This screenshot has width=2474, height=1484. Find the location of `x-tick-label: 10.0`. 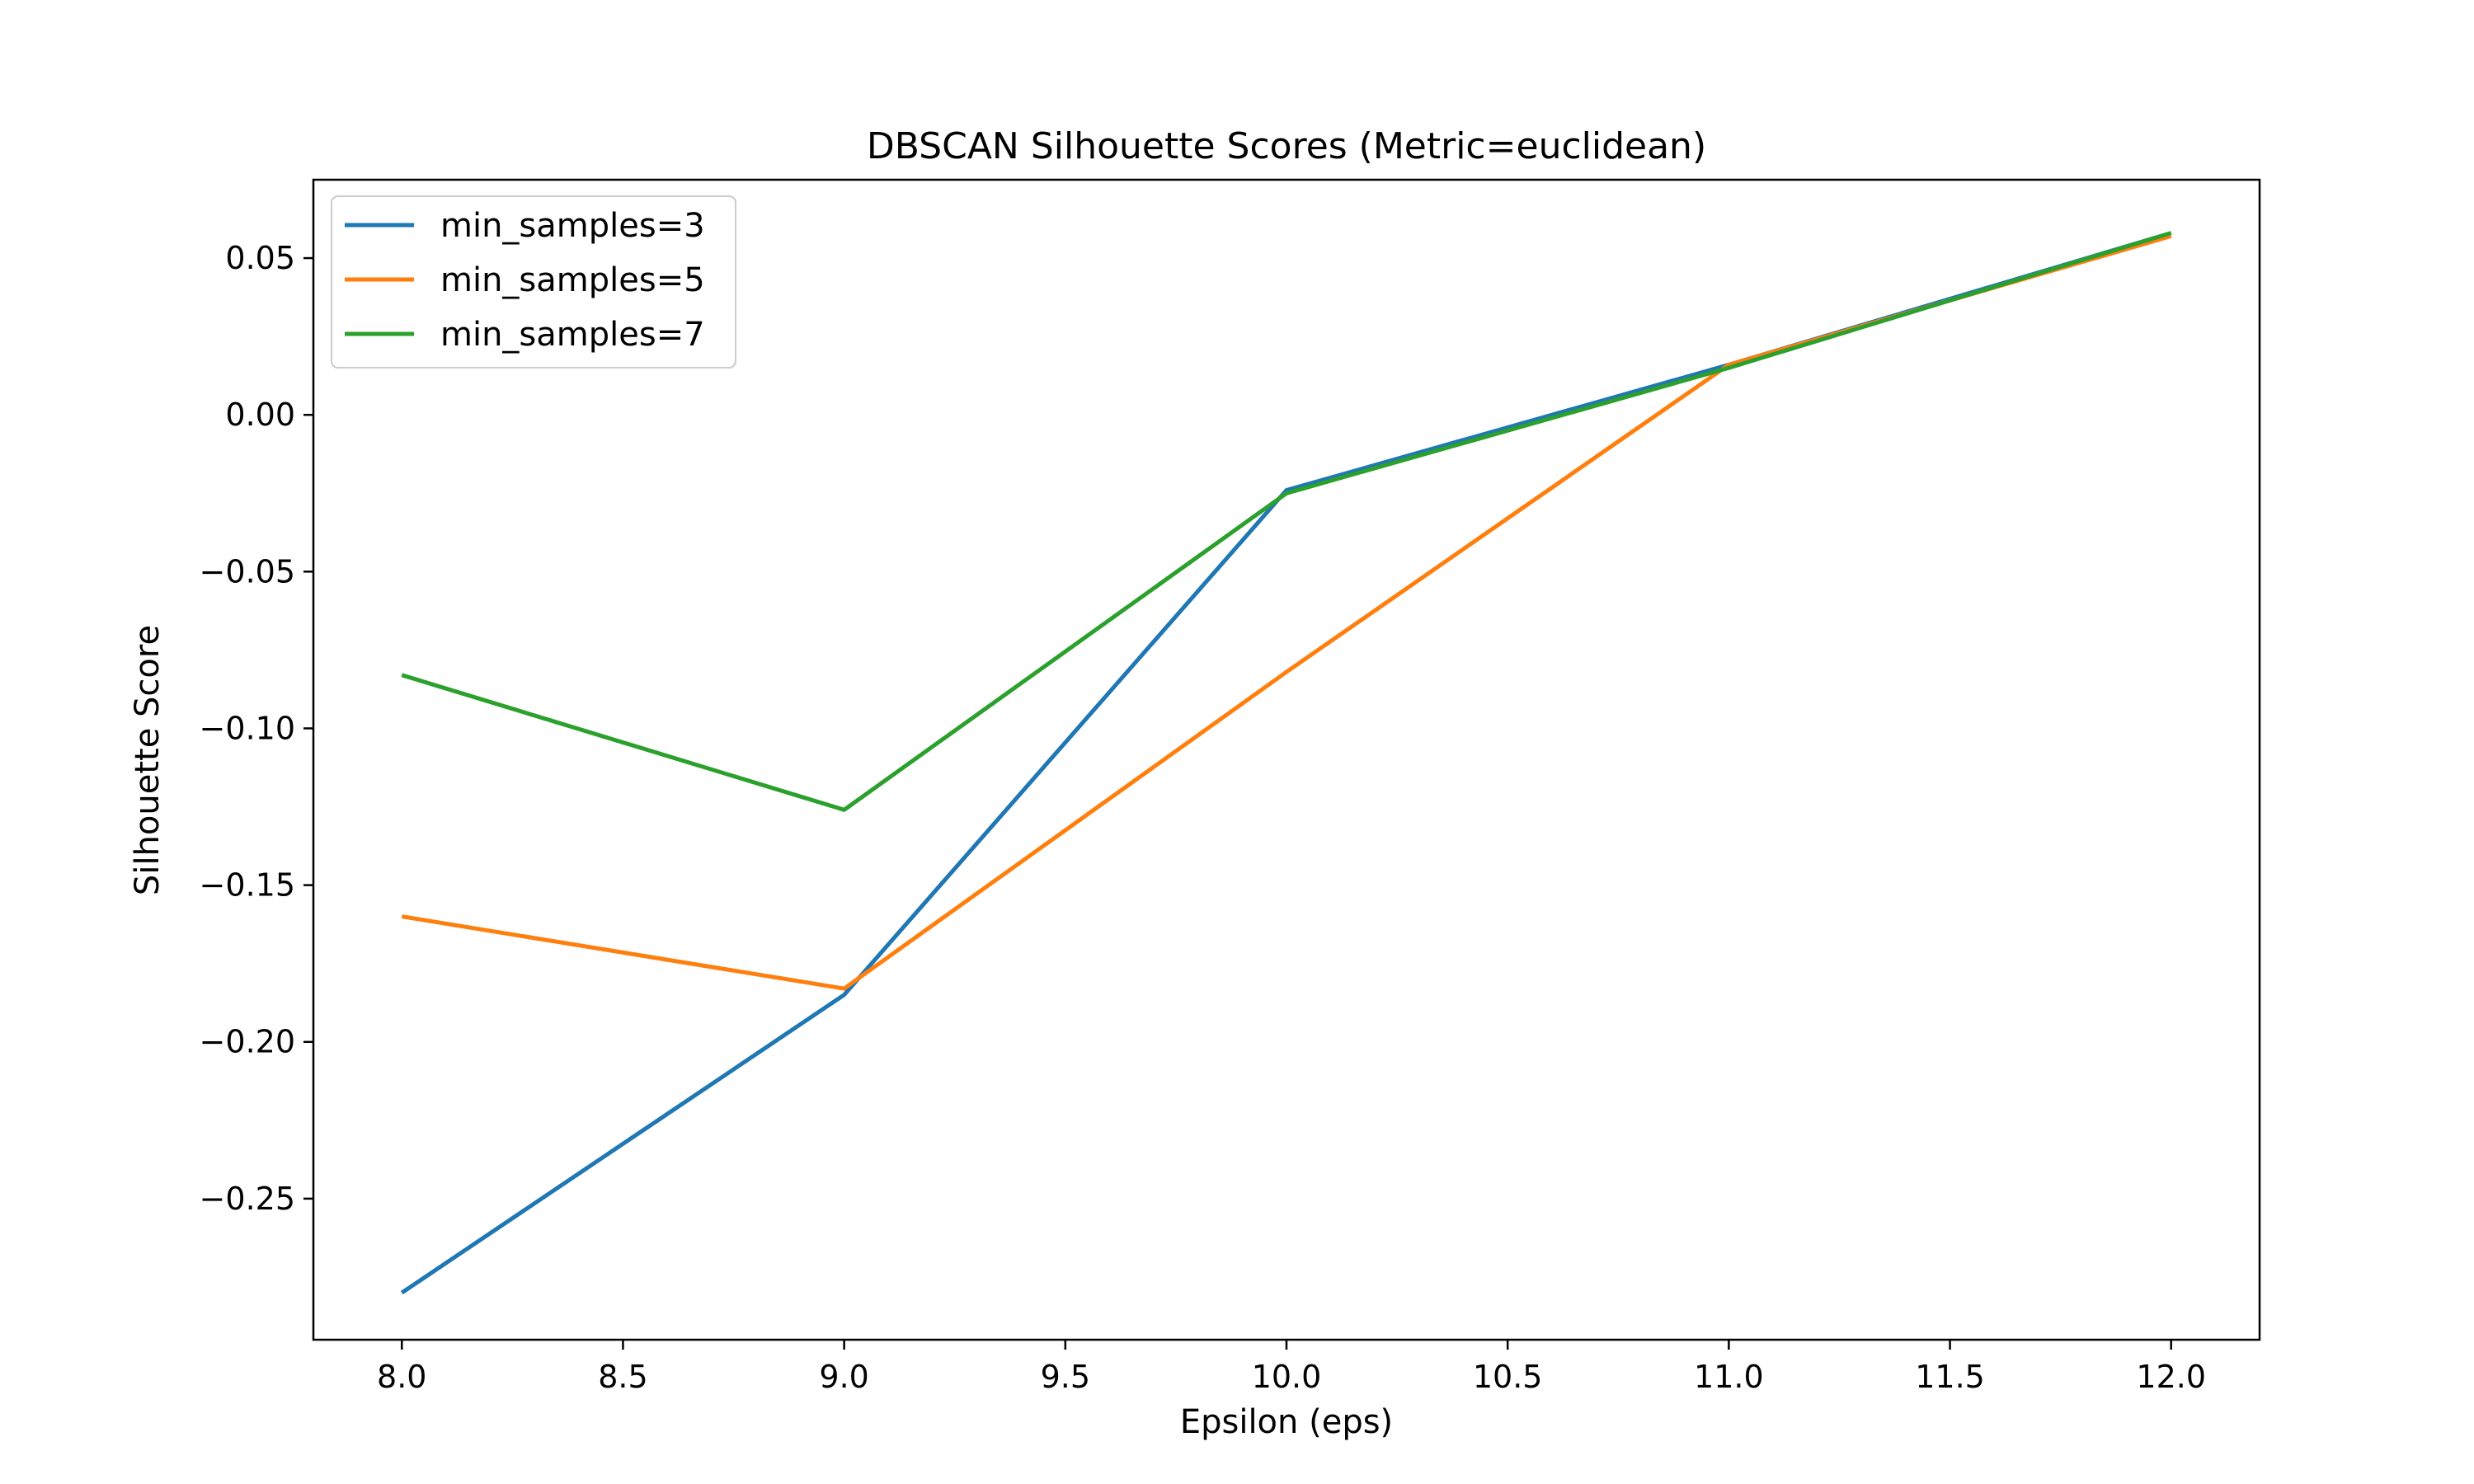

x-tick-label: 10.0 is located at coordinates (1287, 1377).